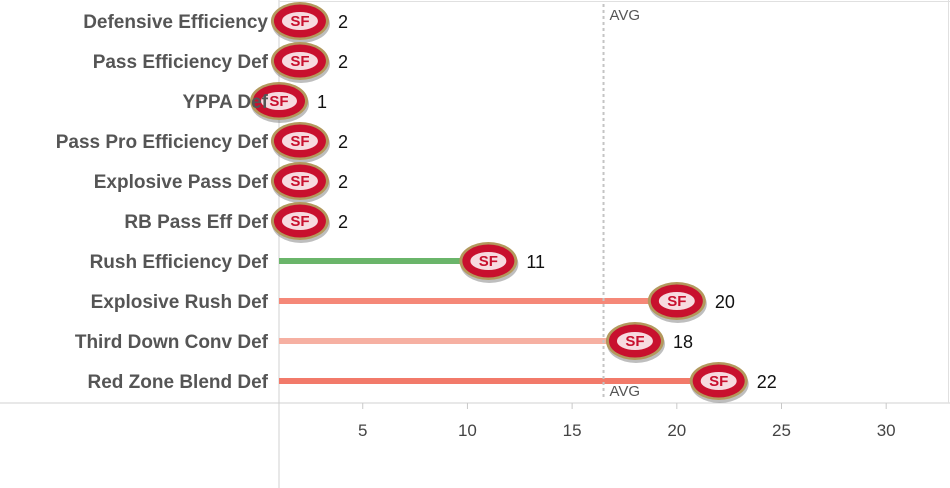 The width and height of the screenshot is (950, 488). Describe the element at coordinates (162, 142) in the screenshot. I see `category-label: Pass Pro Efficiency Def` at that location.